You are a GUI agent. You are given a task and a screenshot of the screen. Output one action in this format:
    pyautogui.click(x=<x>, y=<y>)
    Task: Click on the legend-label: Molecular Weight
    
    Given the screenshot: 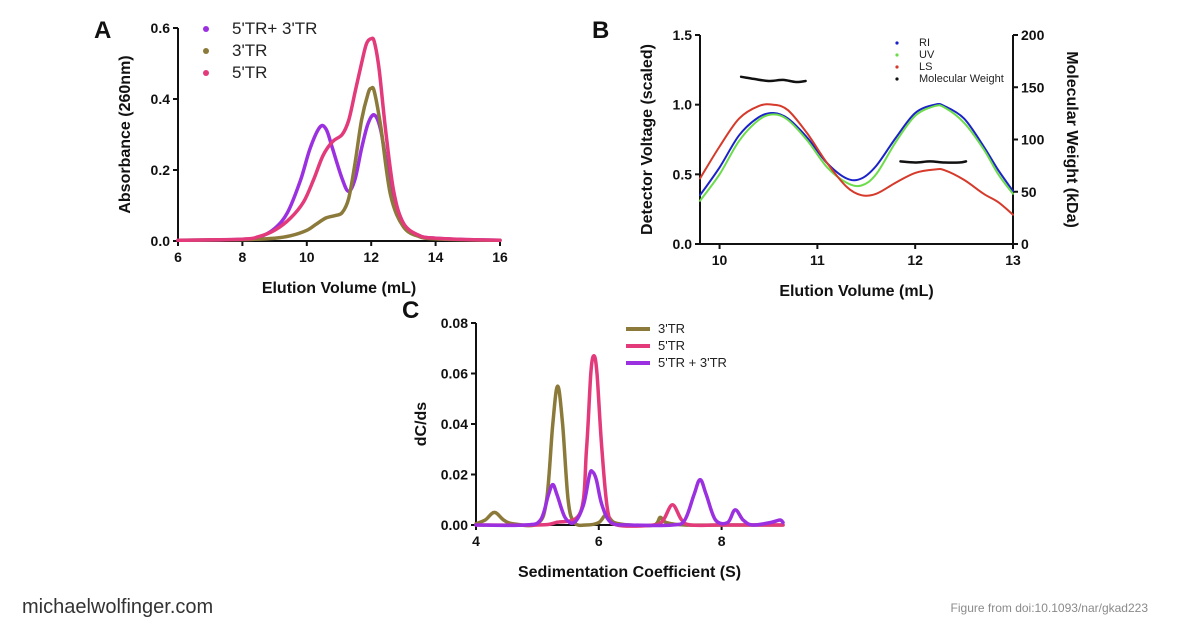 What is the action you would take?
    pyautogui.click(x=961, y=79)
    